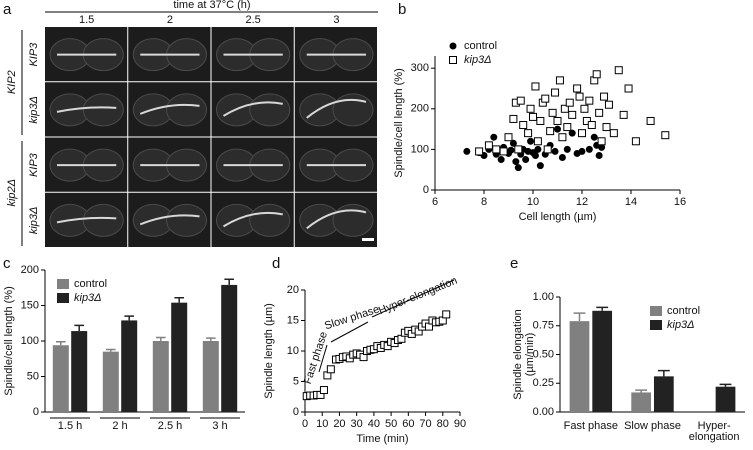  I want to click on y-tick-label: 0.00, so click(543, 412).